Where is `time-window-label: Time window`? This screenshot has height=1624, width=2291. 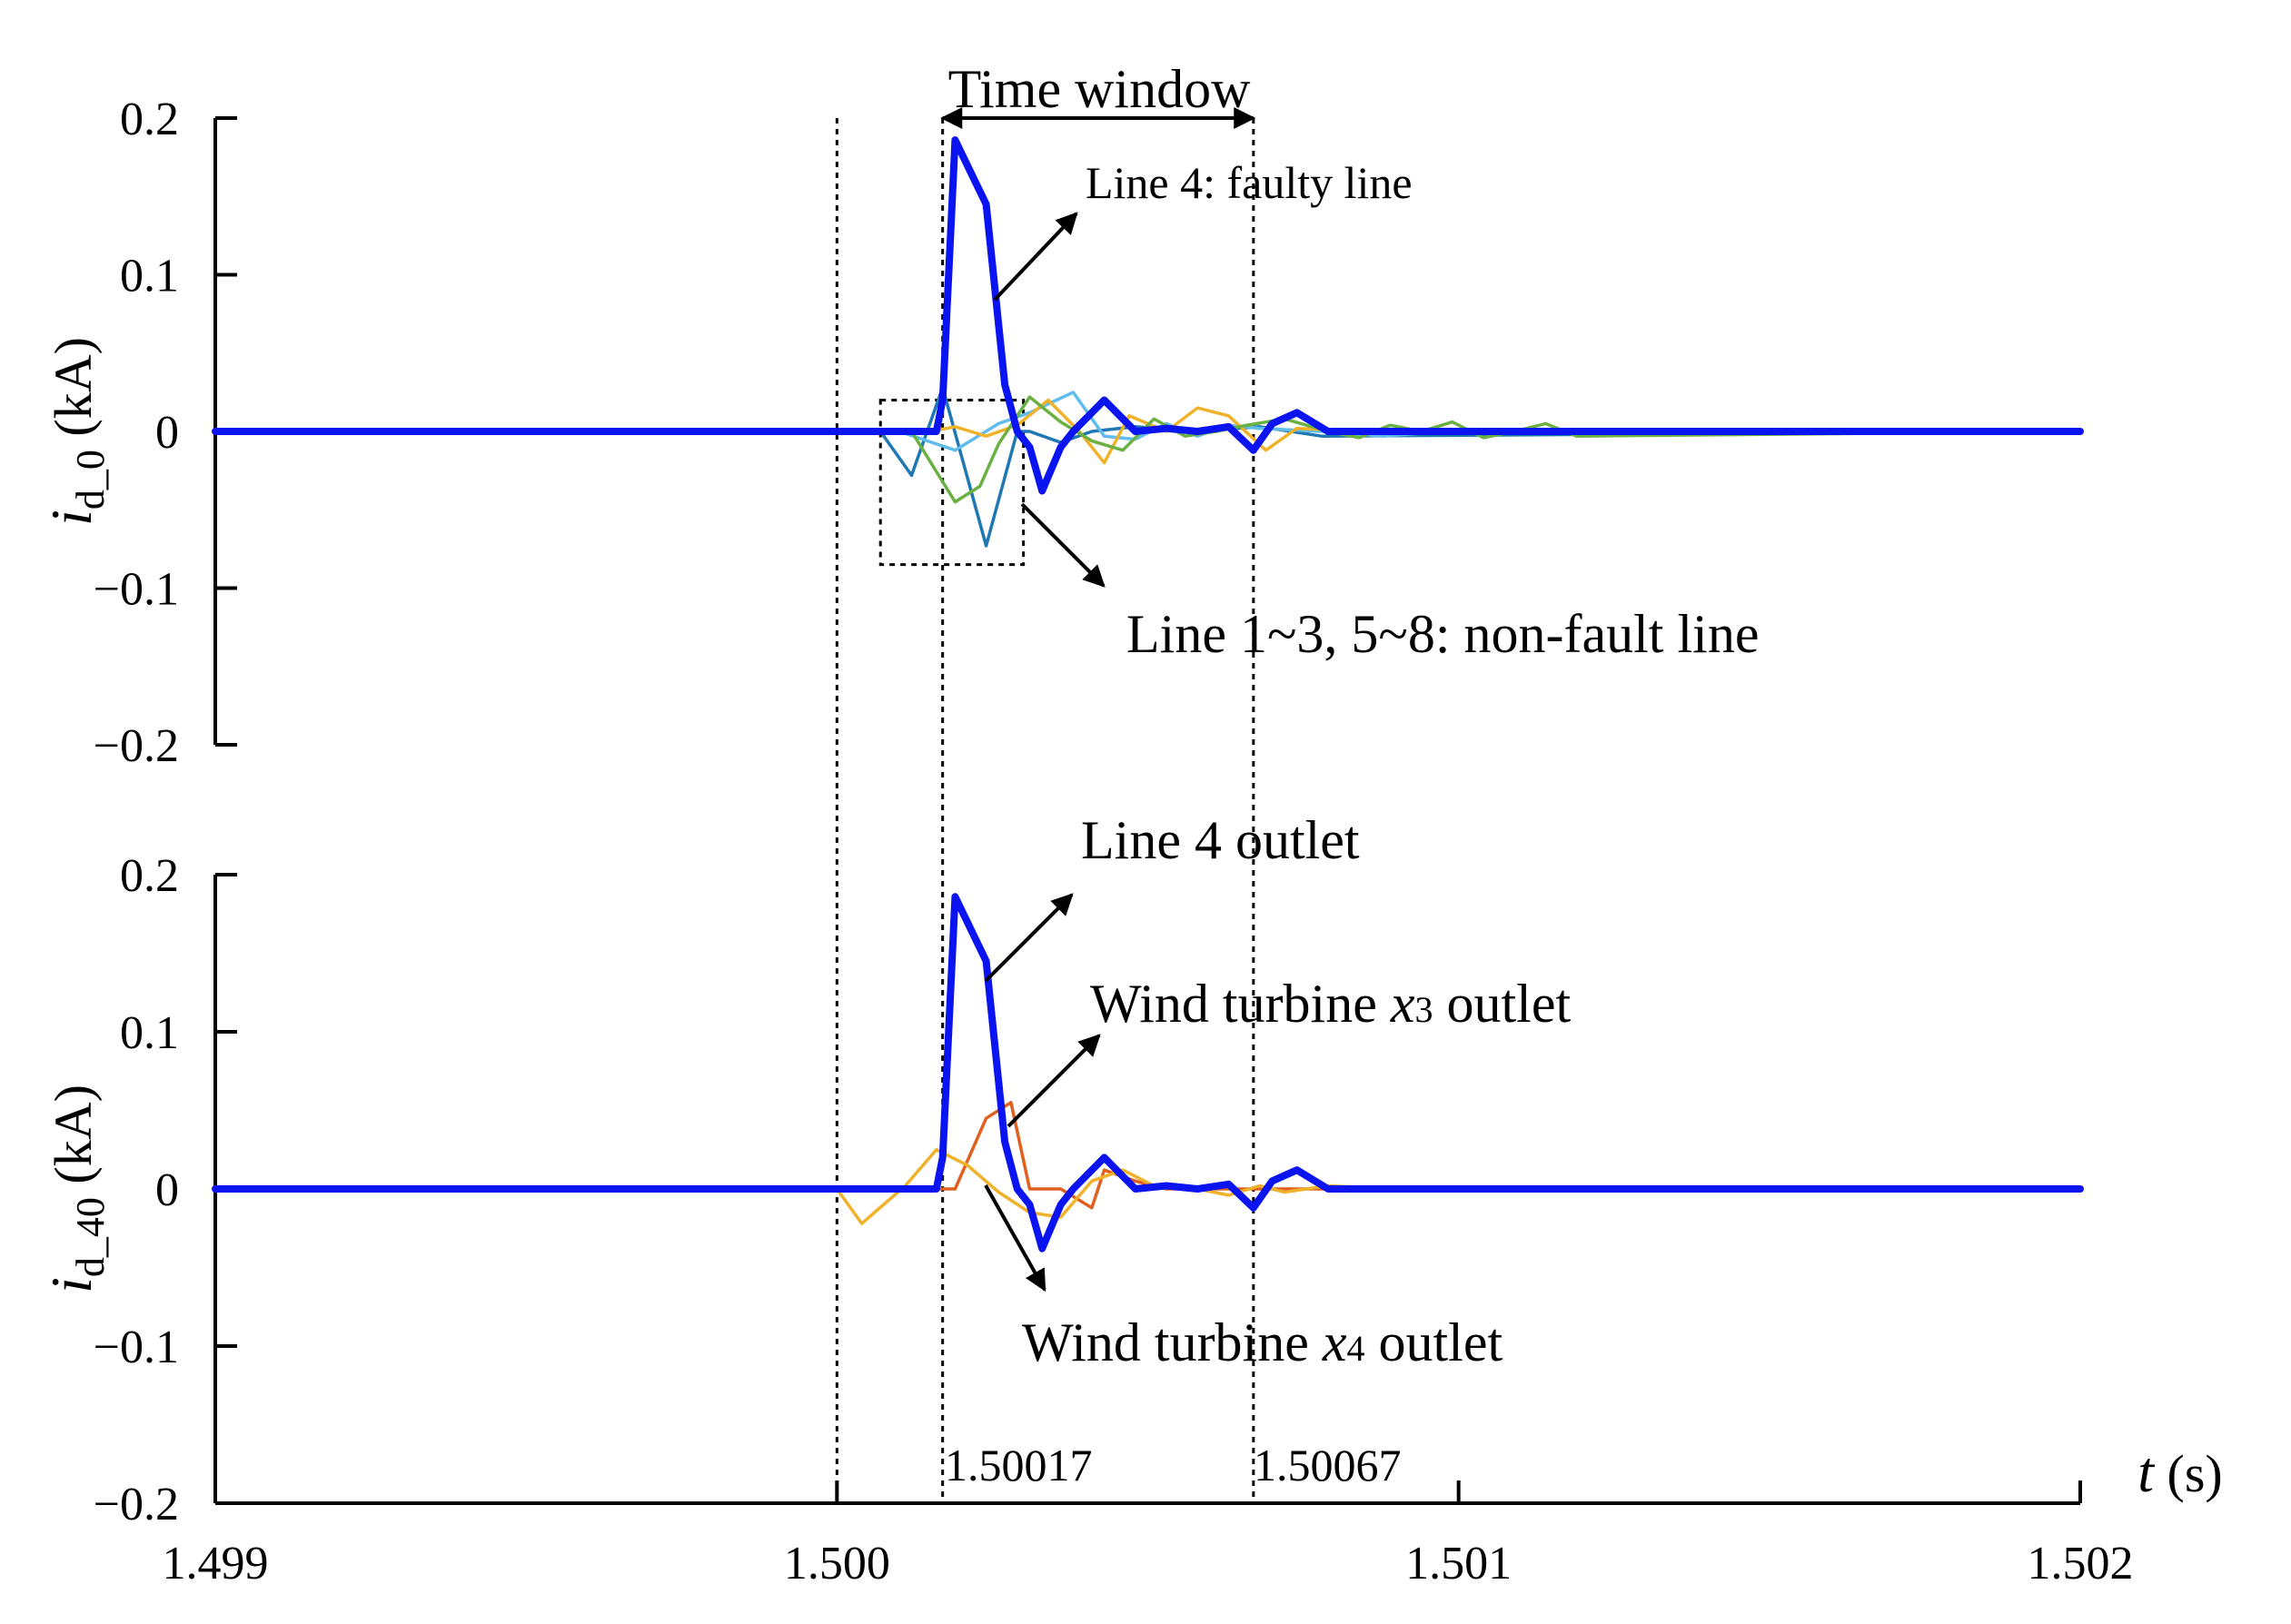
time-window-label: Time window is located at coordinates (1100, 89).